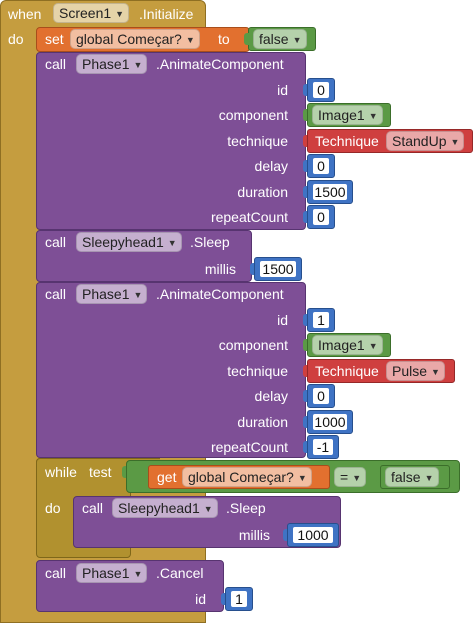 Image resolution: width=474 pixels, height=623 pixels. What do you see at coordinates (53, 508) in the screenshot?
I see `keyword-do: do` at bounding box center [53, 508].